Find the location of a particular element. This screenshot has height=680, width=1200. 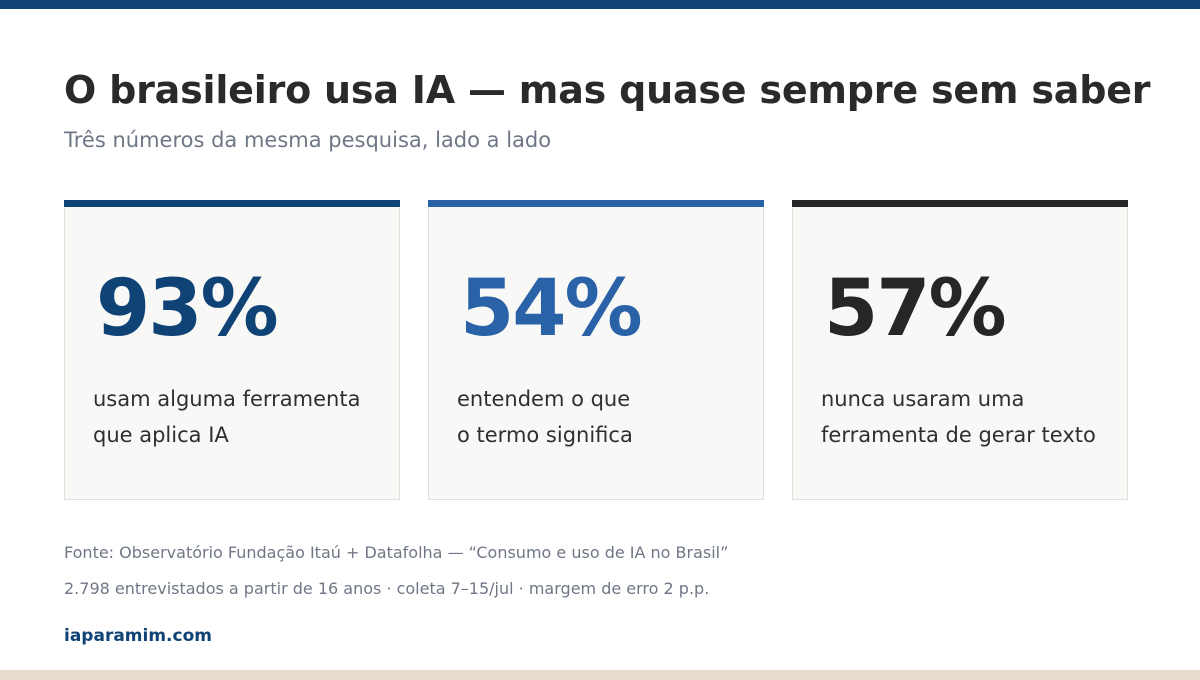

stat-value: 57% is located at coordinates (915, 309).